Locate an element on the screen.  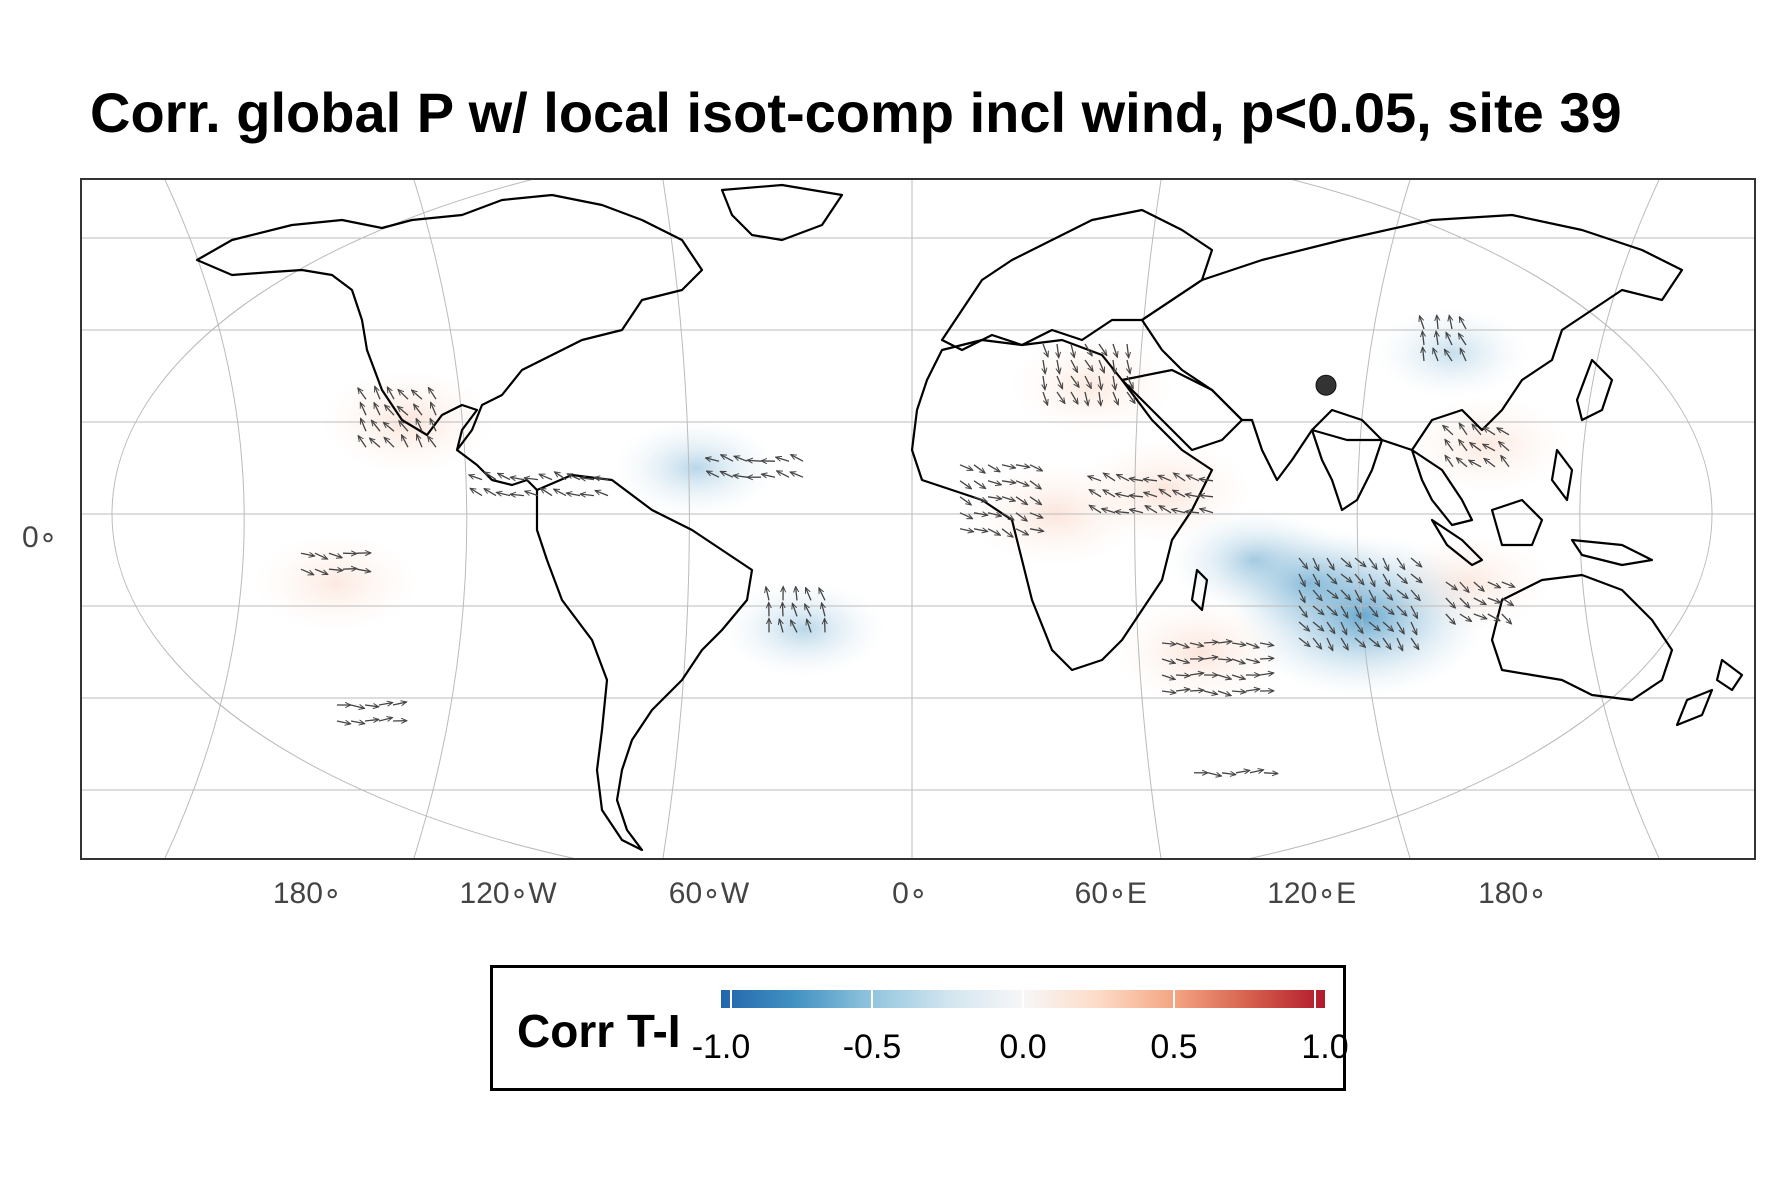
coast-greenland is located at coordinates (782, 212).